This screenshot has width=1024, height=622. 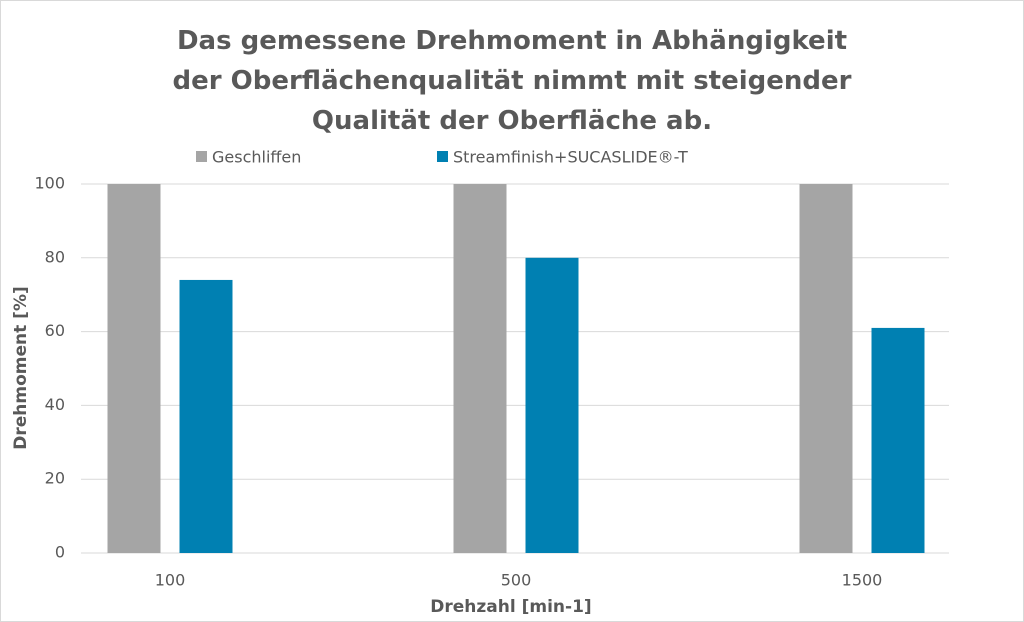 I want to click on x-tick-label: 1500, so click(x=862, y=580).